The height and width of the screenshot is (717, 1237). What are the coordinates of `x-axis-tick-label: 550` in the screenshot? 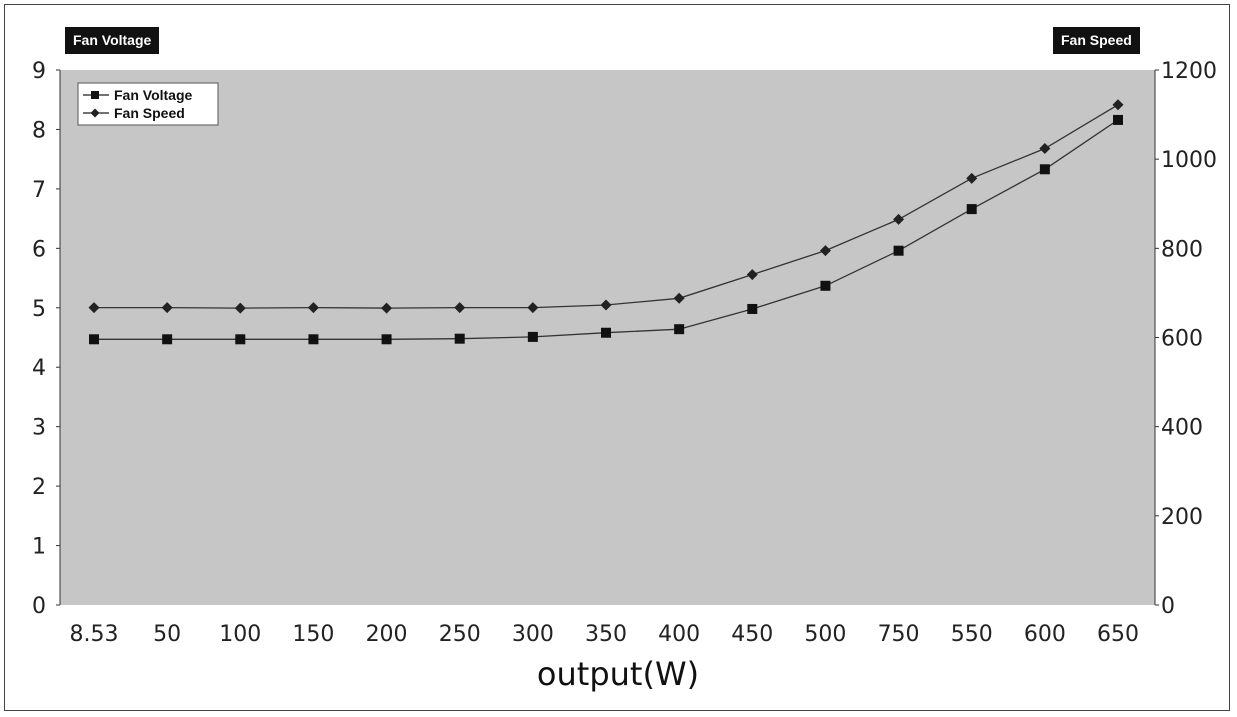 It's located at (972, 634).